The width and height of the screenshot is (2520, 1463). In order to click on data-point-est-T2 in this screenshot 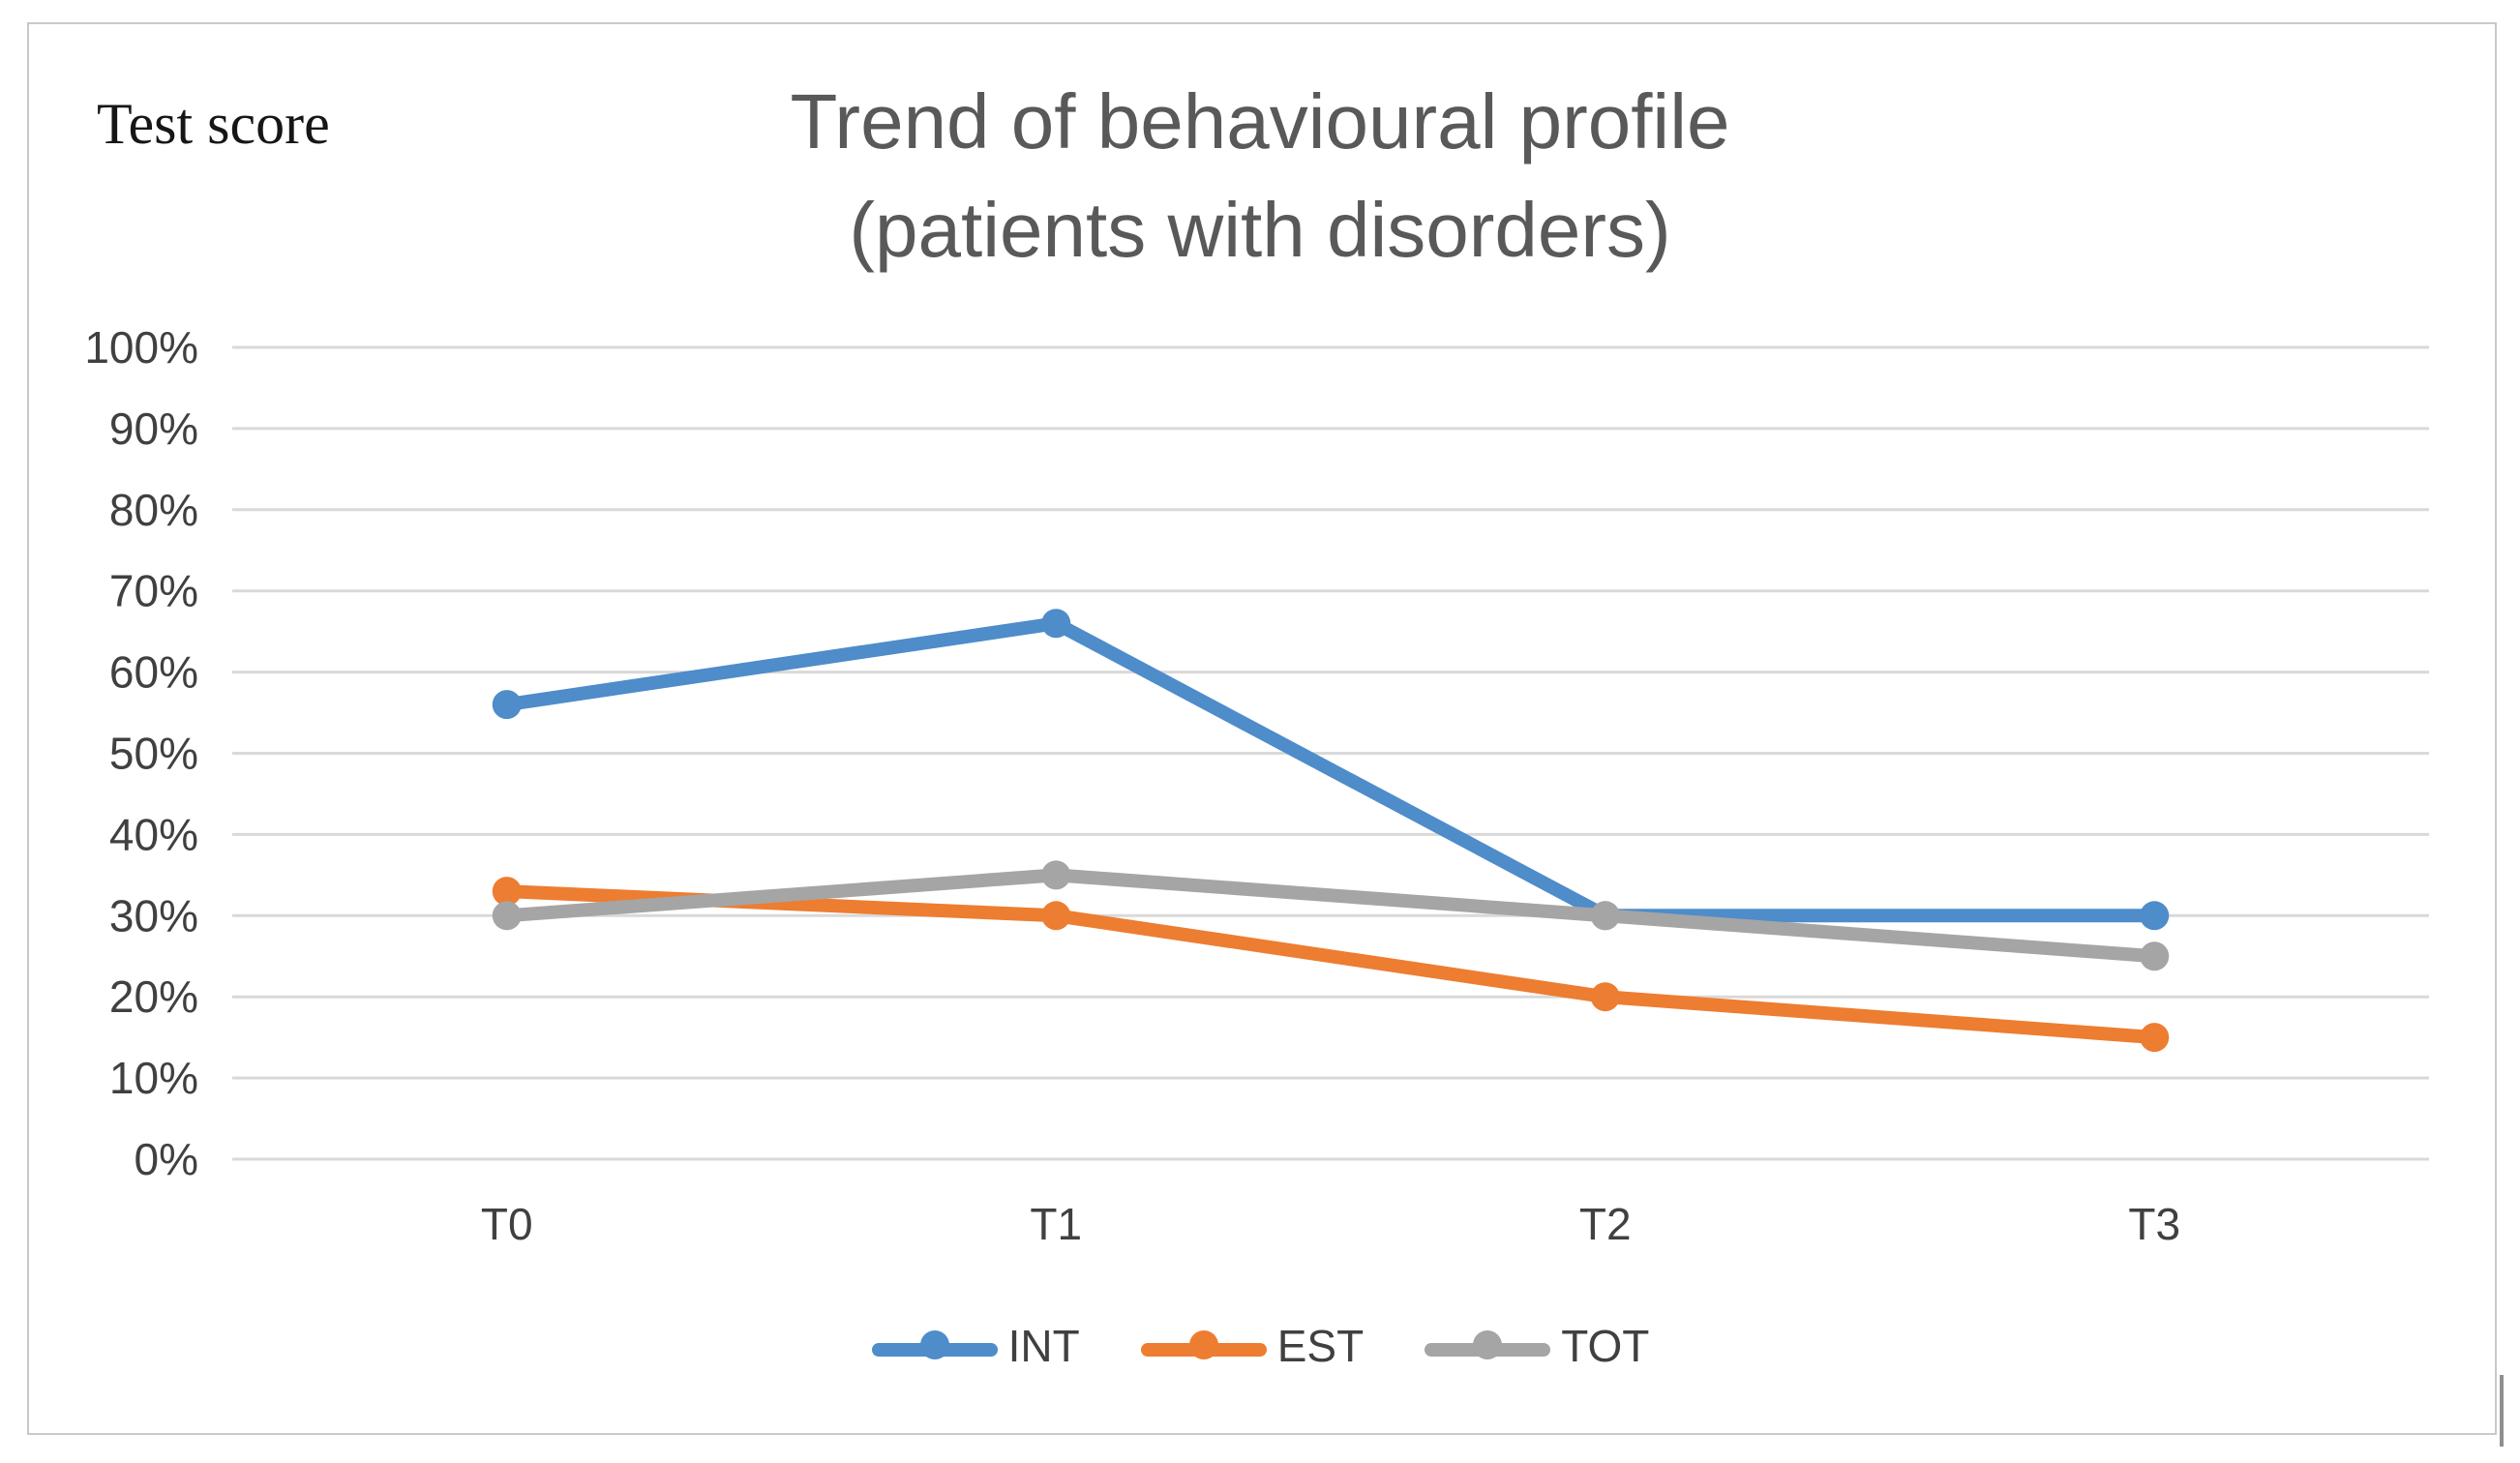, I will do `click(1605, 997)`.